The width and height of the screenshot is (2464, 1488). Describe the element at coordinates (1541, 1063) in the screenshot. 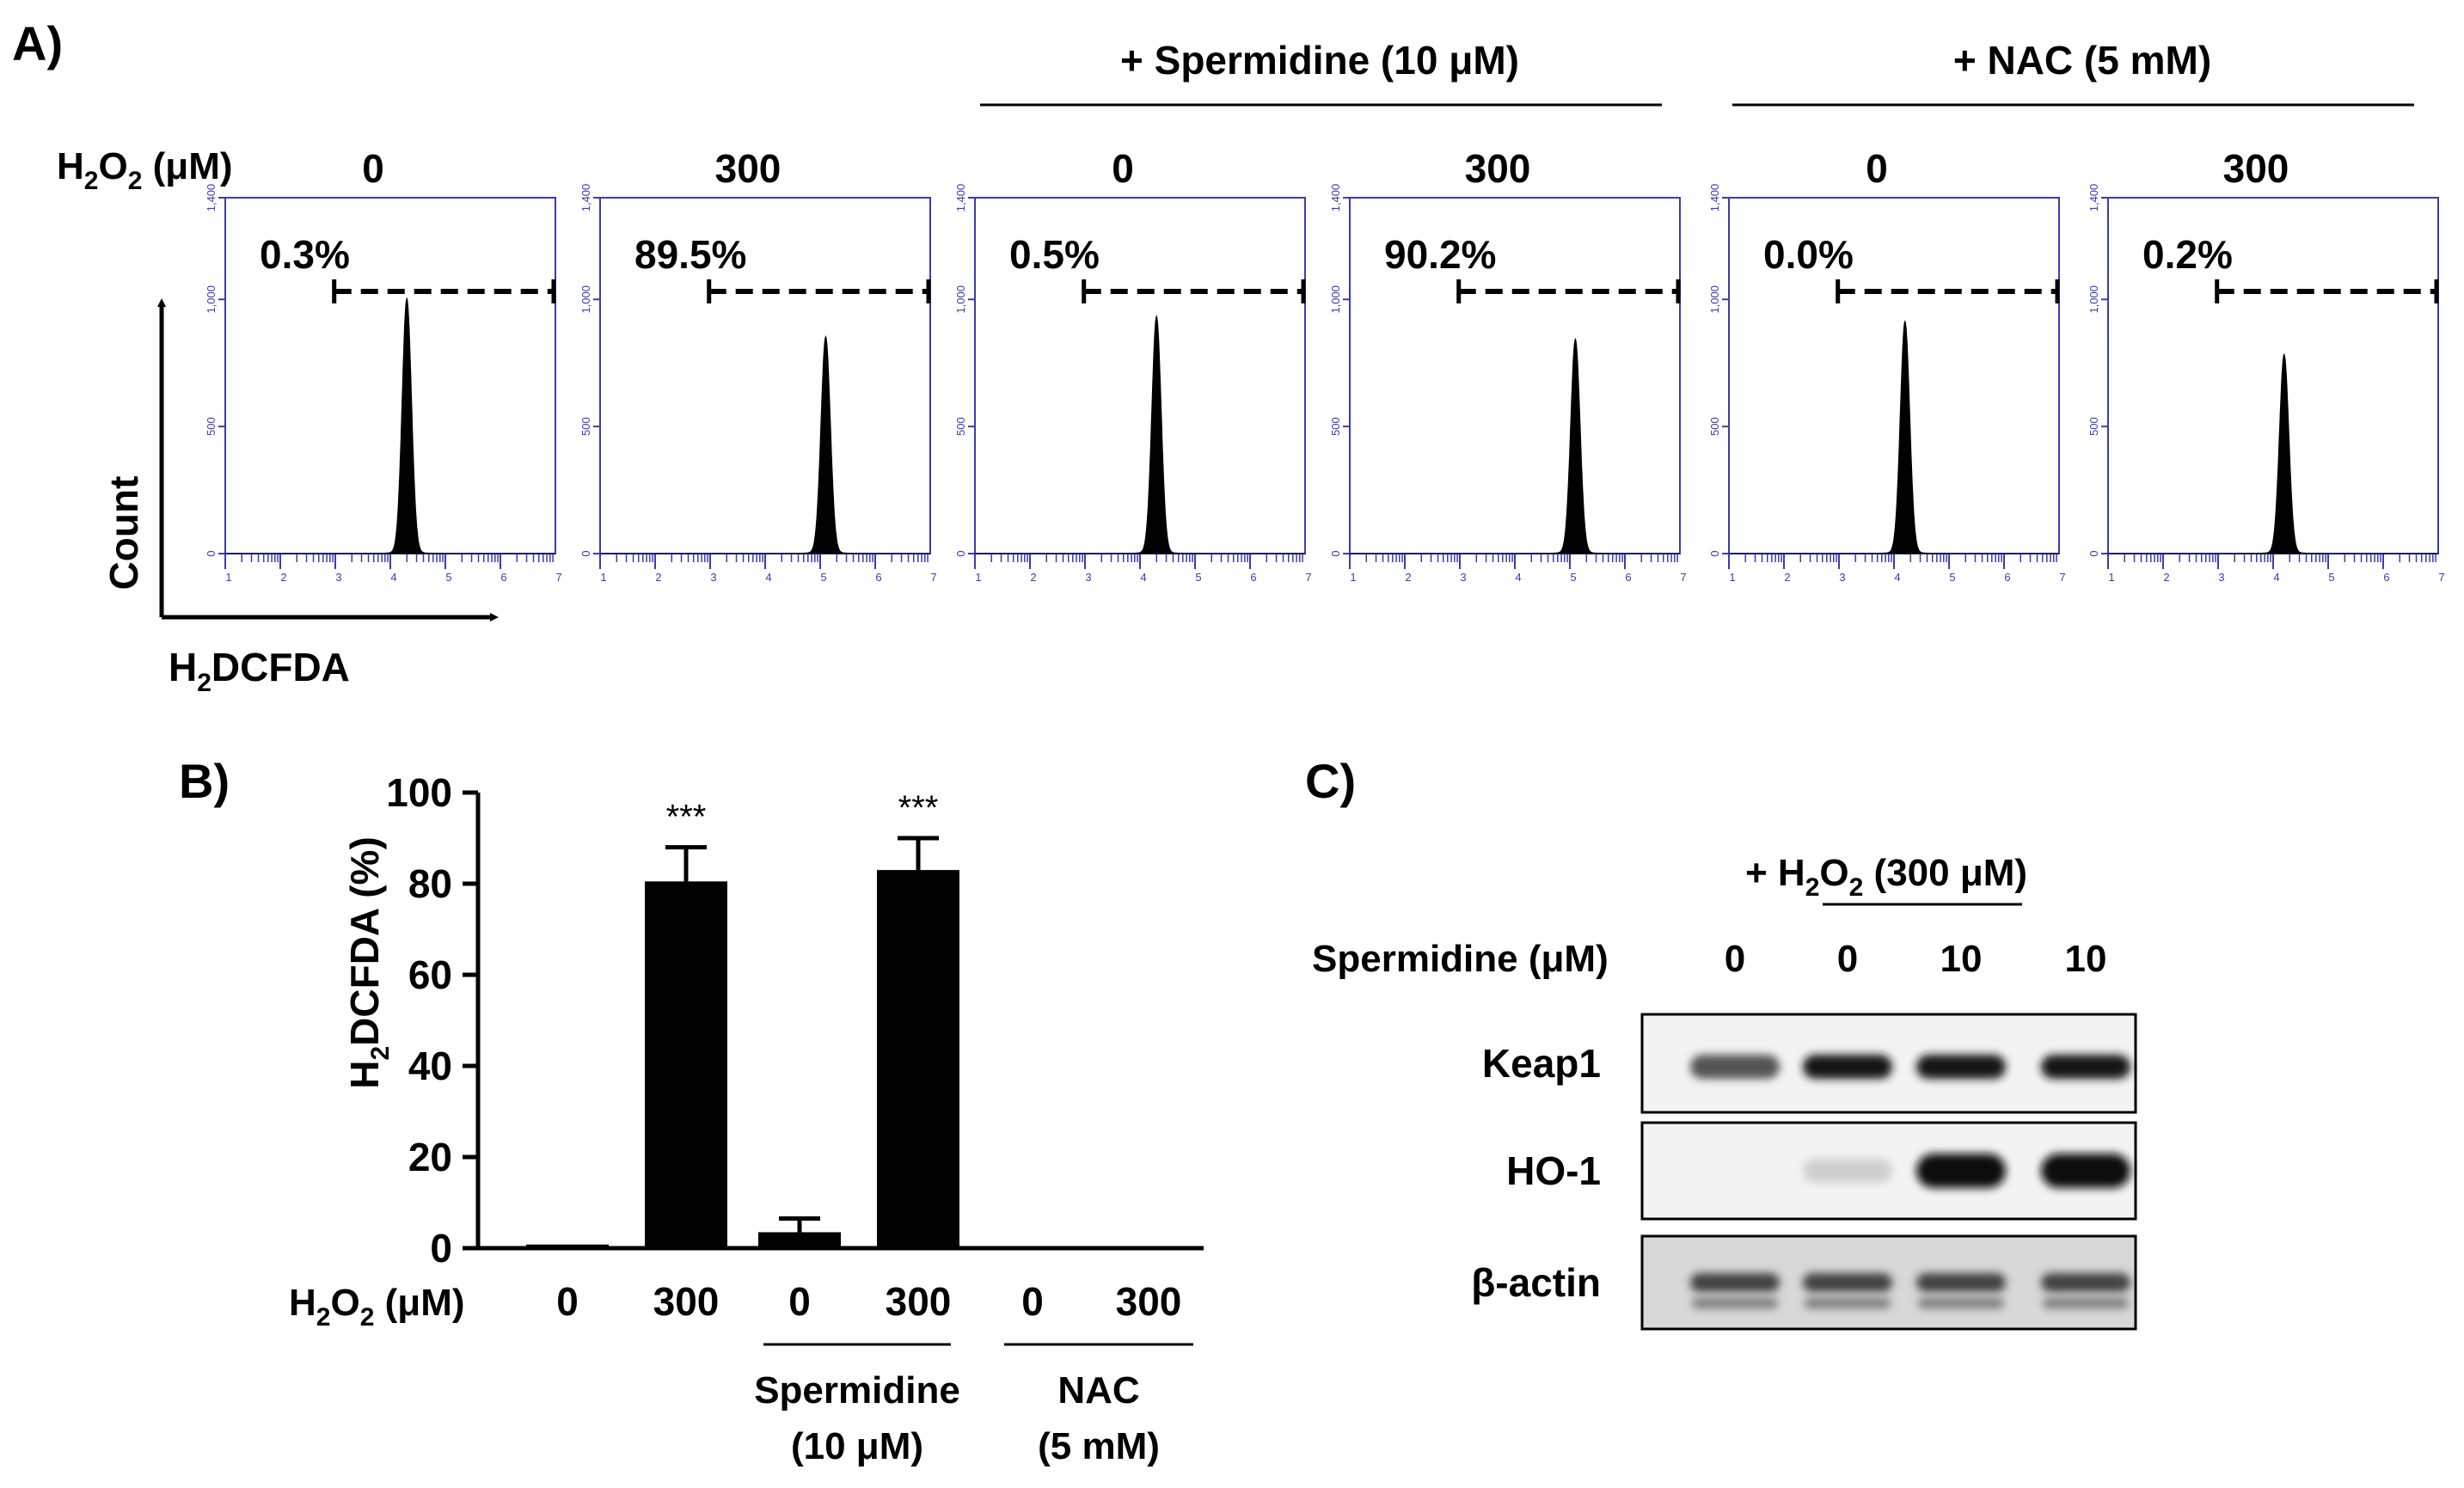

I see `blot-protein-label: Keap1` at that location.